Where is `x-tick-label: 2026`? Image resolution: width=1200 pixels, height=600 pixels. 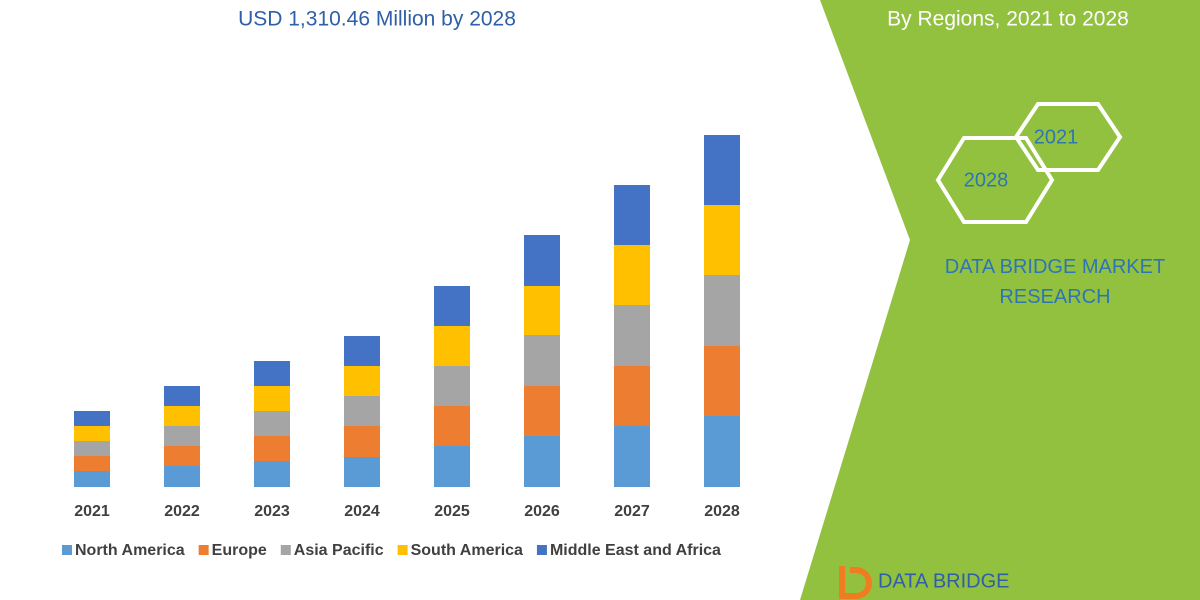
x-tick-label: 2026 is located at coordinates (542, 511).